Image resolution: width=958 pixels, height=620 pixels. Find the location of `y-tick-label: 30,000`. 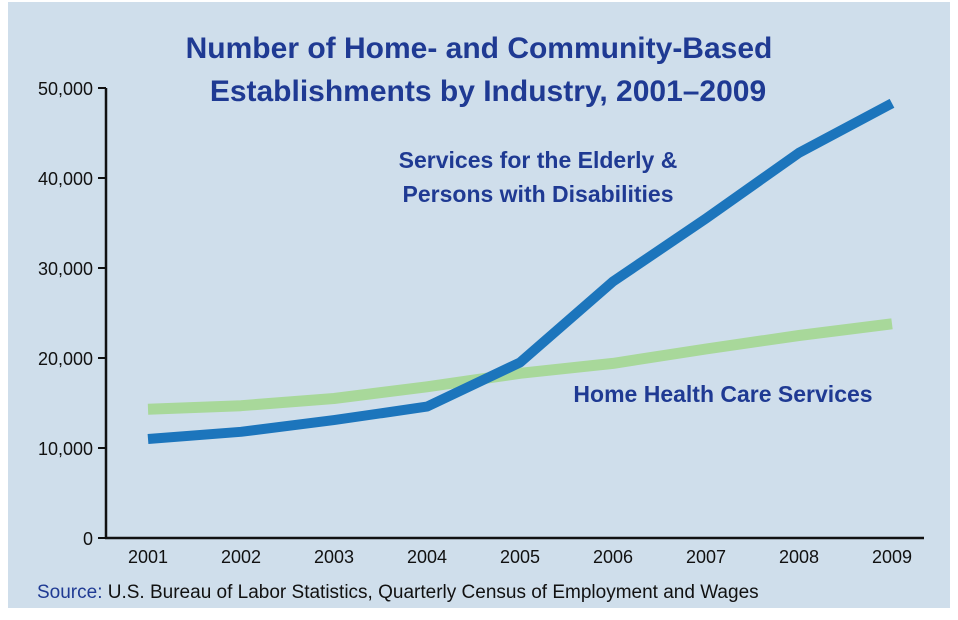

y-tick-label: 30,000 is located at coordinates (65, 269).